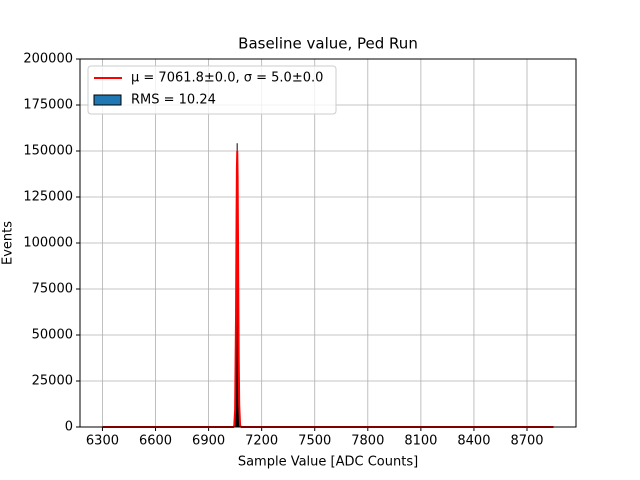 The width and height of the screenshot is (640, 480). I want to click on legend-label: μ = 7061.8±0.0, σ = 5.0±0.0, so click(227, 78).